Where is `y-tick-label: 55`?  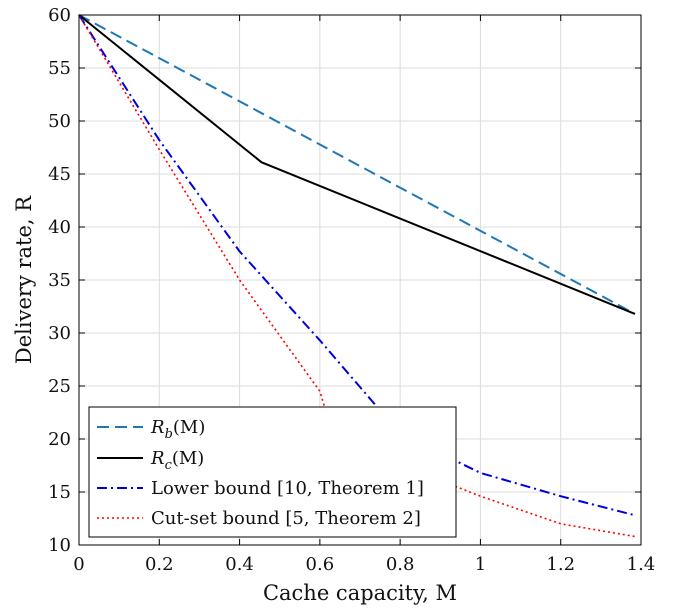 y-tick-label: 55 is located at coordinates (59, 68).